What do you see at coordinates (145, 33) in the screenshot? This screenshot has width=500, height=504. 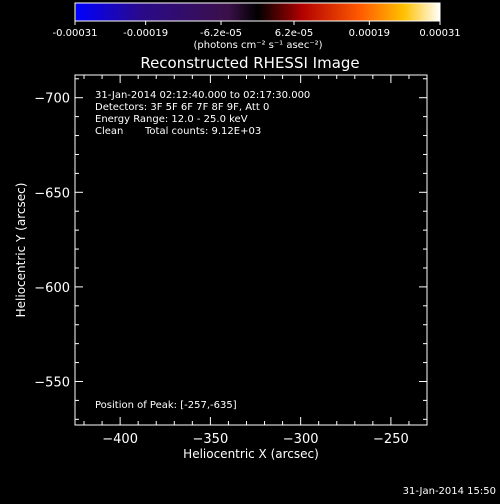 I see `colorbar-tick-label: -0.00019` at bounding box center [145, 33].